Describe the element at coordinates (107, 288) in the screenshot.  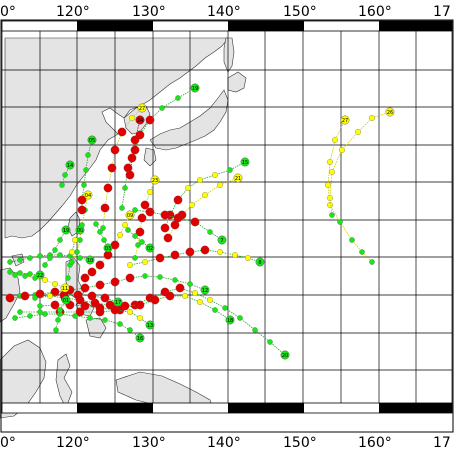
I see `typhoon-track: 12` at that location.